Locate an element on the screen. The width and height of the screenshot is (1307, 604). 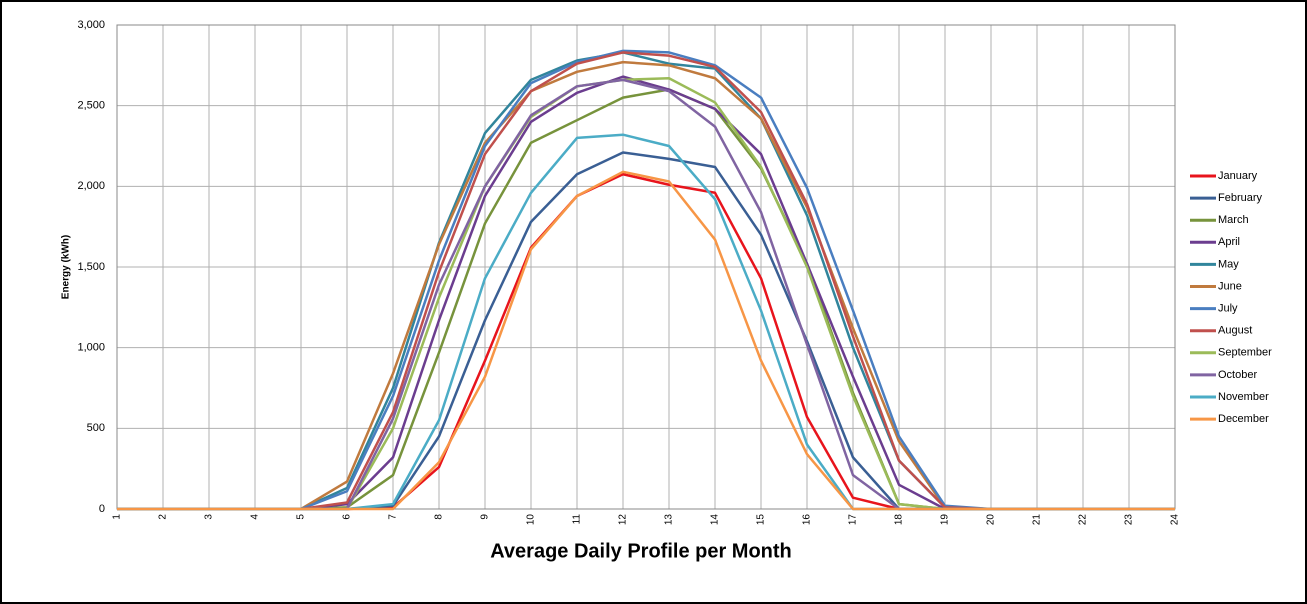
y-tick-label: 0 is located at coordinates (102, 509).